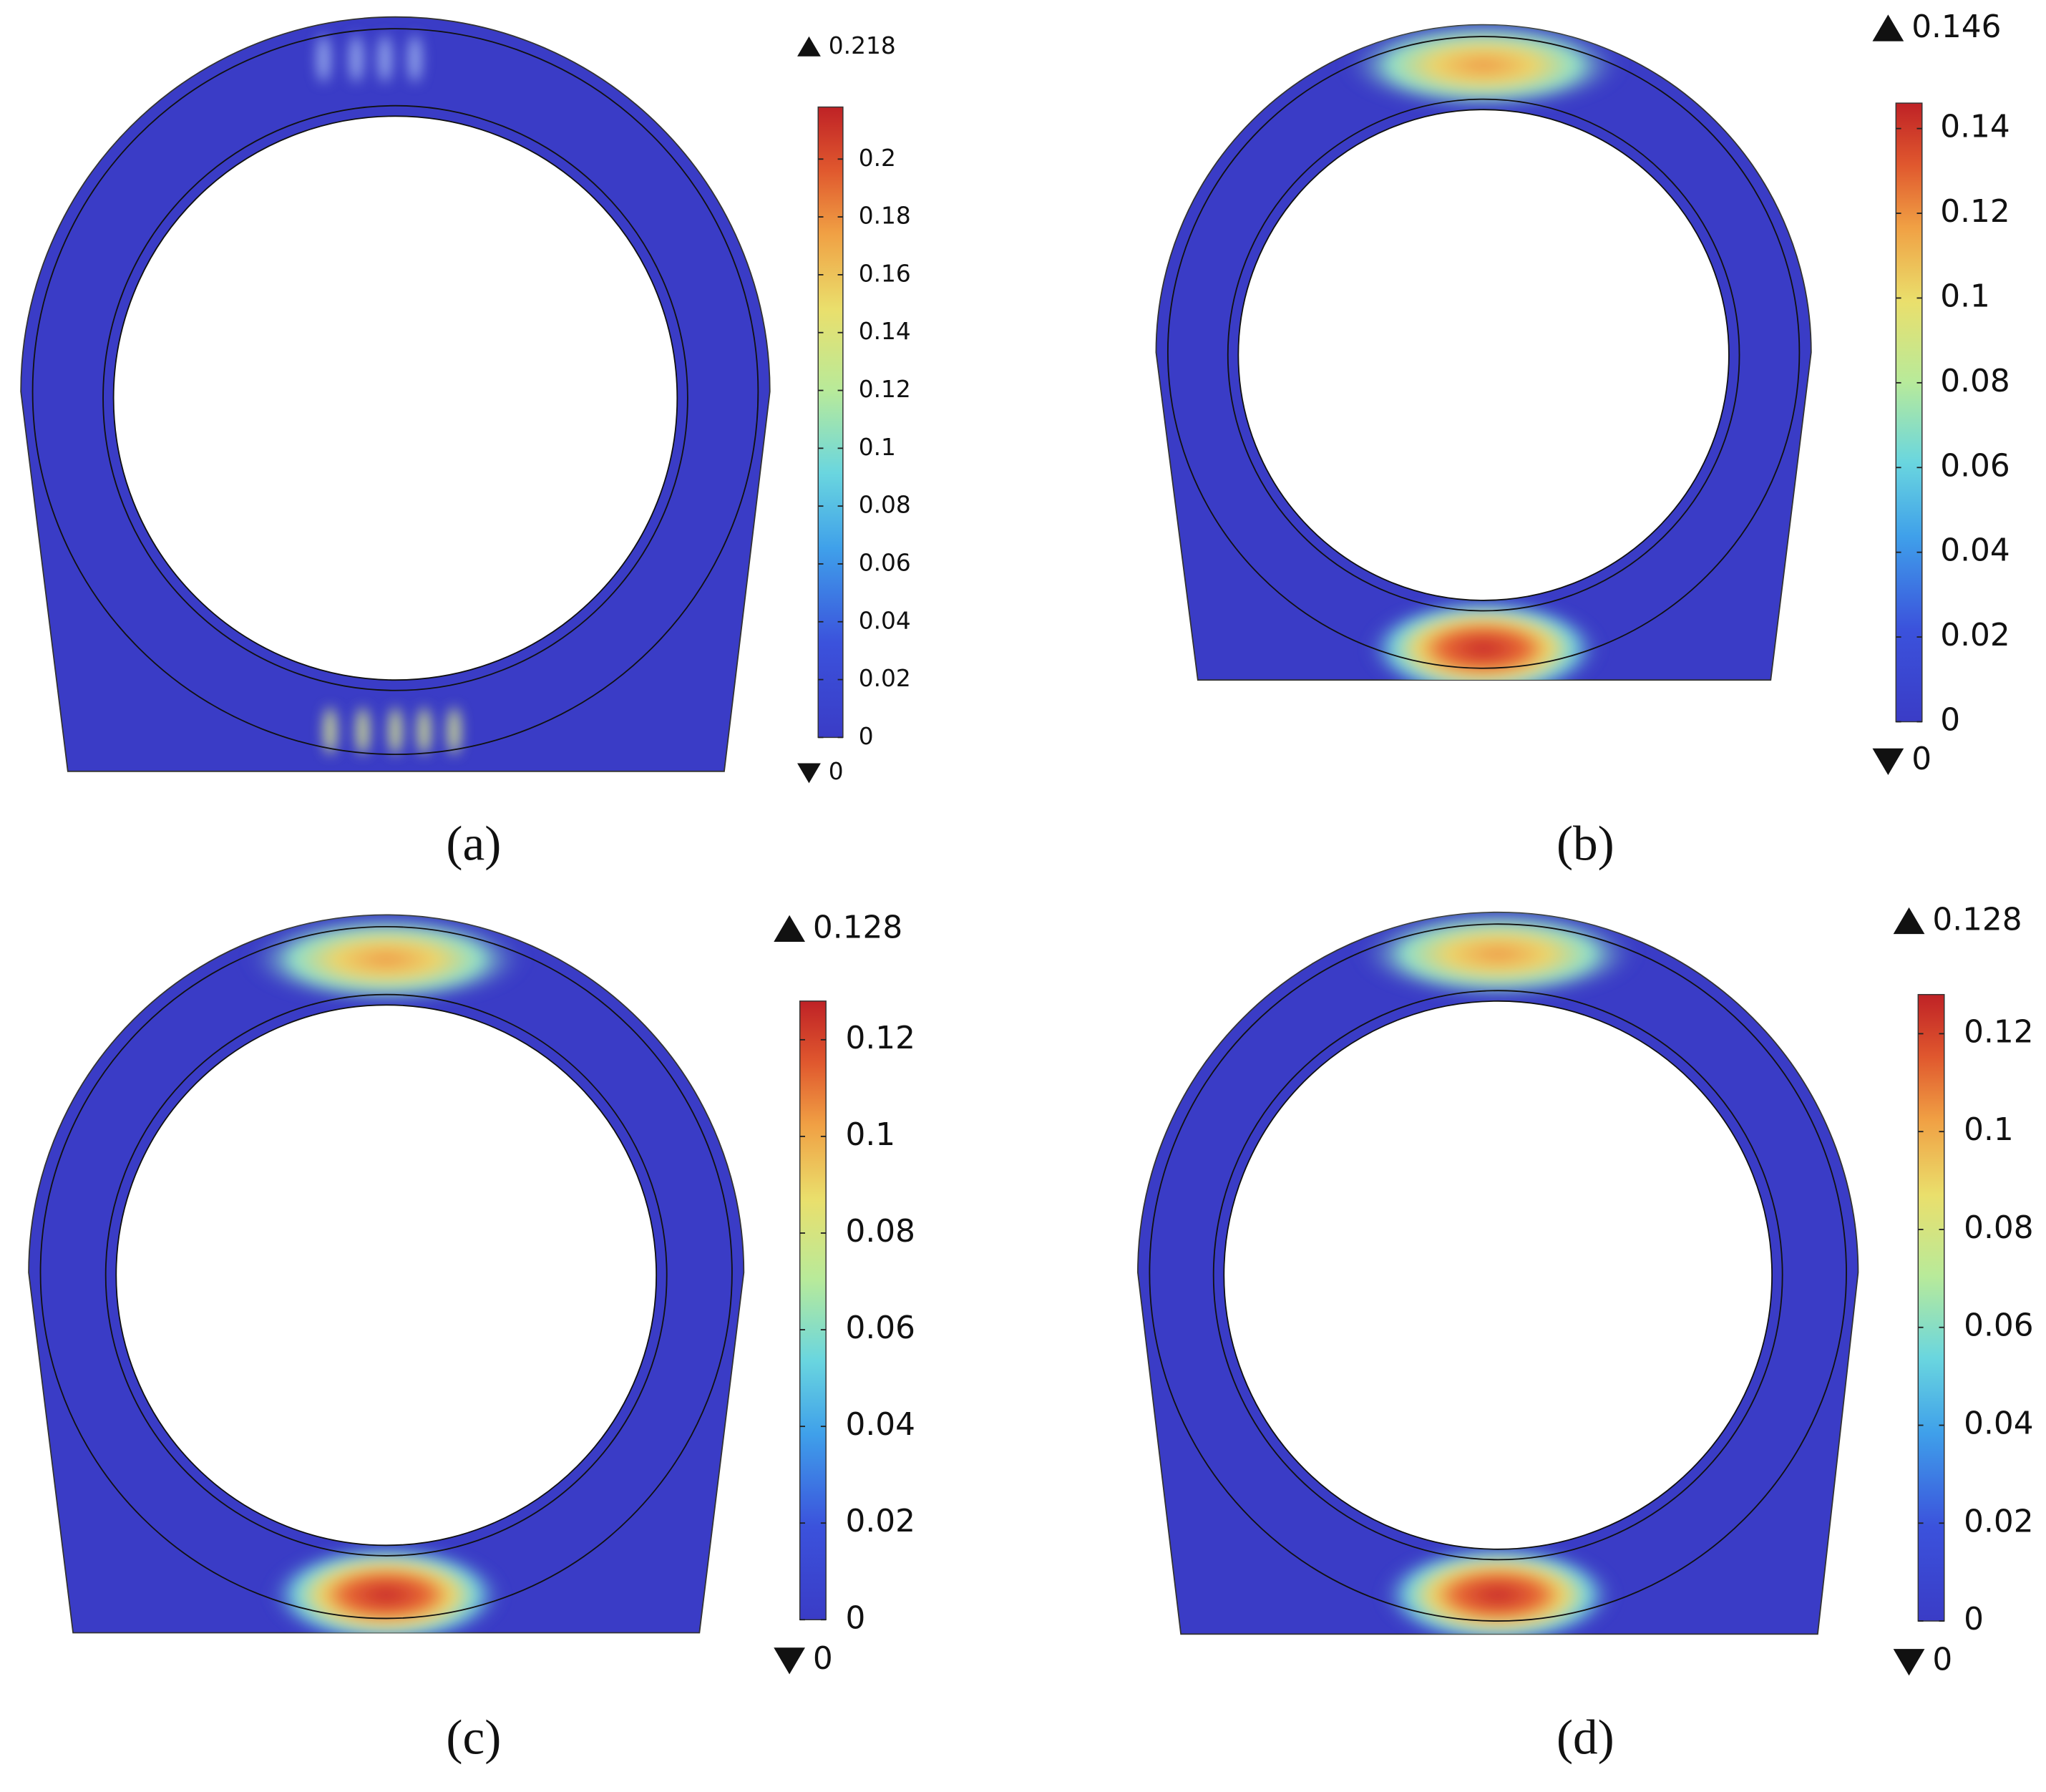 This screenshot has width=2046, height=1792. What do you see at coordinates (862, 45) in the screenshot?
I see `max-label: 0.218` at bounding box center [862, 45].